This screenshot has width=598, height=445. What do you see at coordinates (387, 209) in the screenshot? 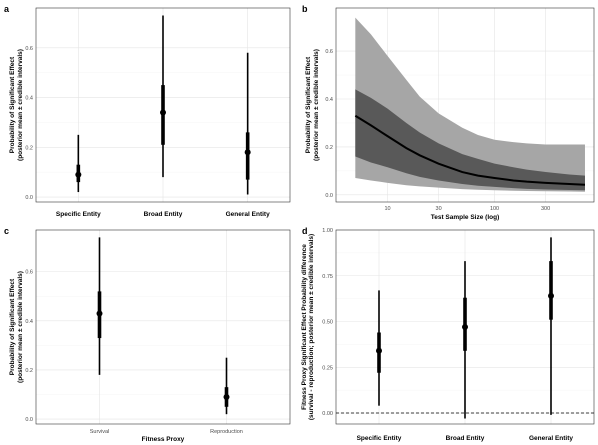
I see `x-tick-label: 10` at bounding box center [387, 209].